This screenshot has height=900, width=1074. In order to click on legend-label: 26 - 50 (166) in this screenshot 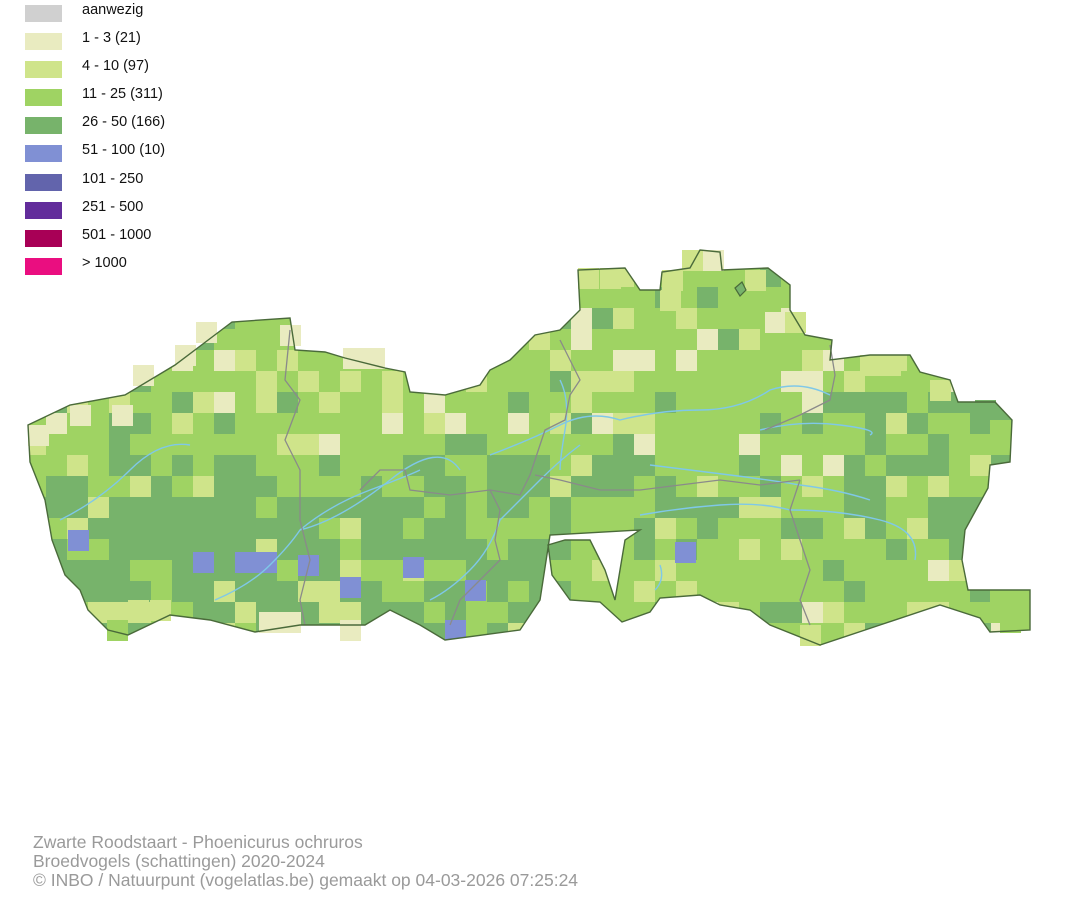, I will do `click(124, 122)`.